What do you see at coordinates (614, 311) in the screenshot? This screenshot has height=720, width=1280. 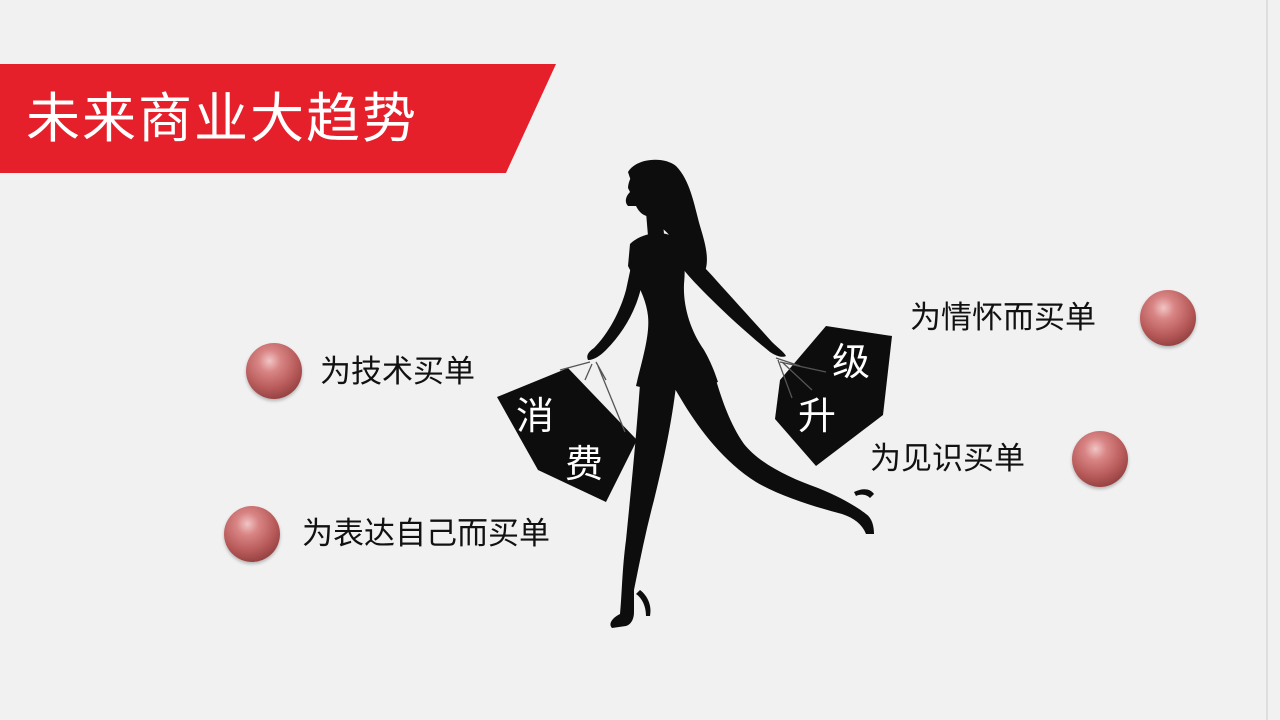 I see `left-arm` at bounding box center [614, 311].